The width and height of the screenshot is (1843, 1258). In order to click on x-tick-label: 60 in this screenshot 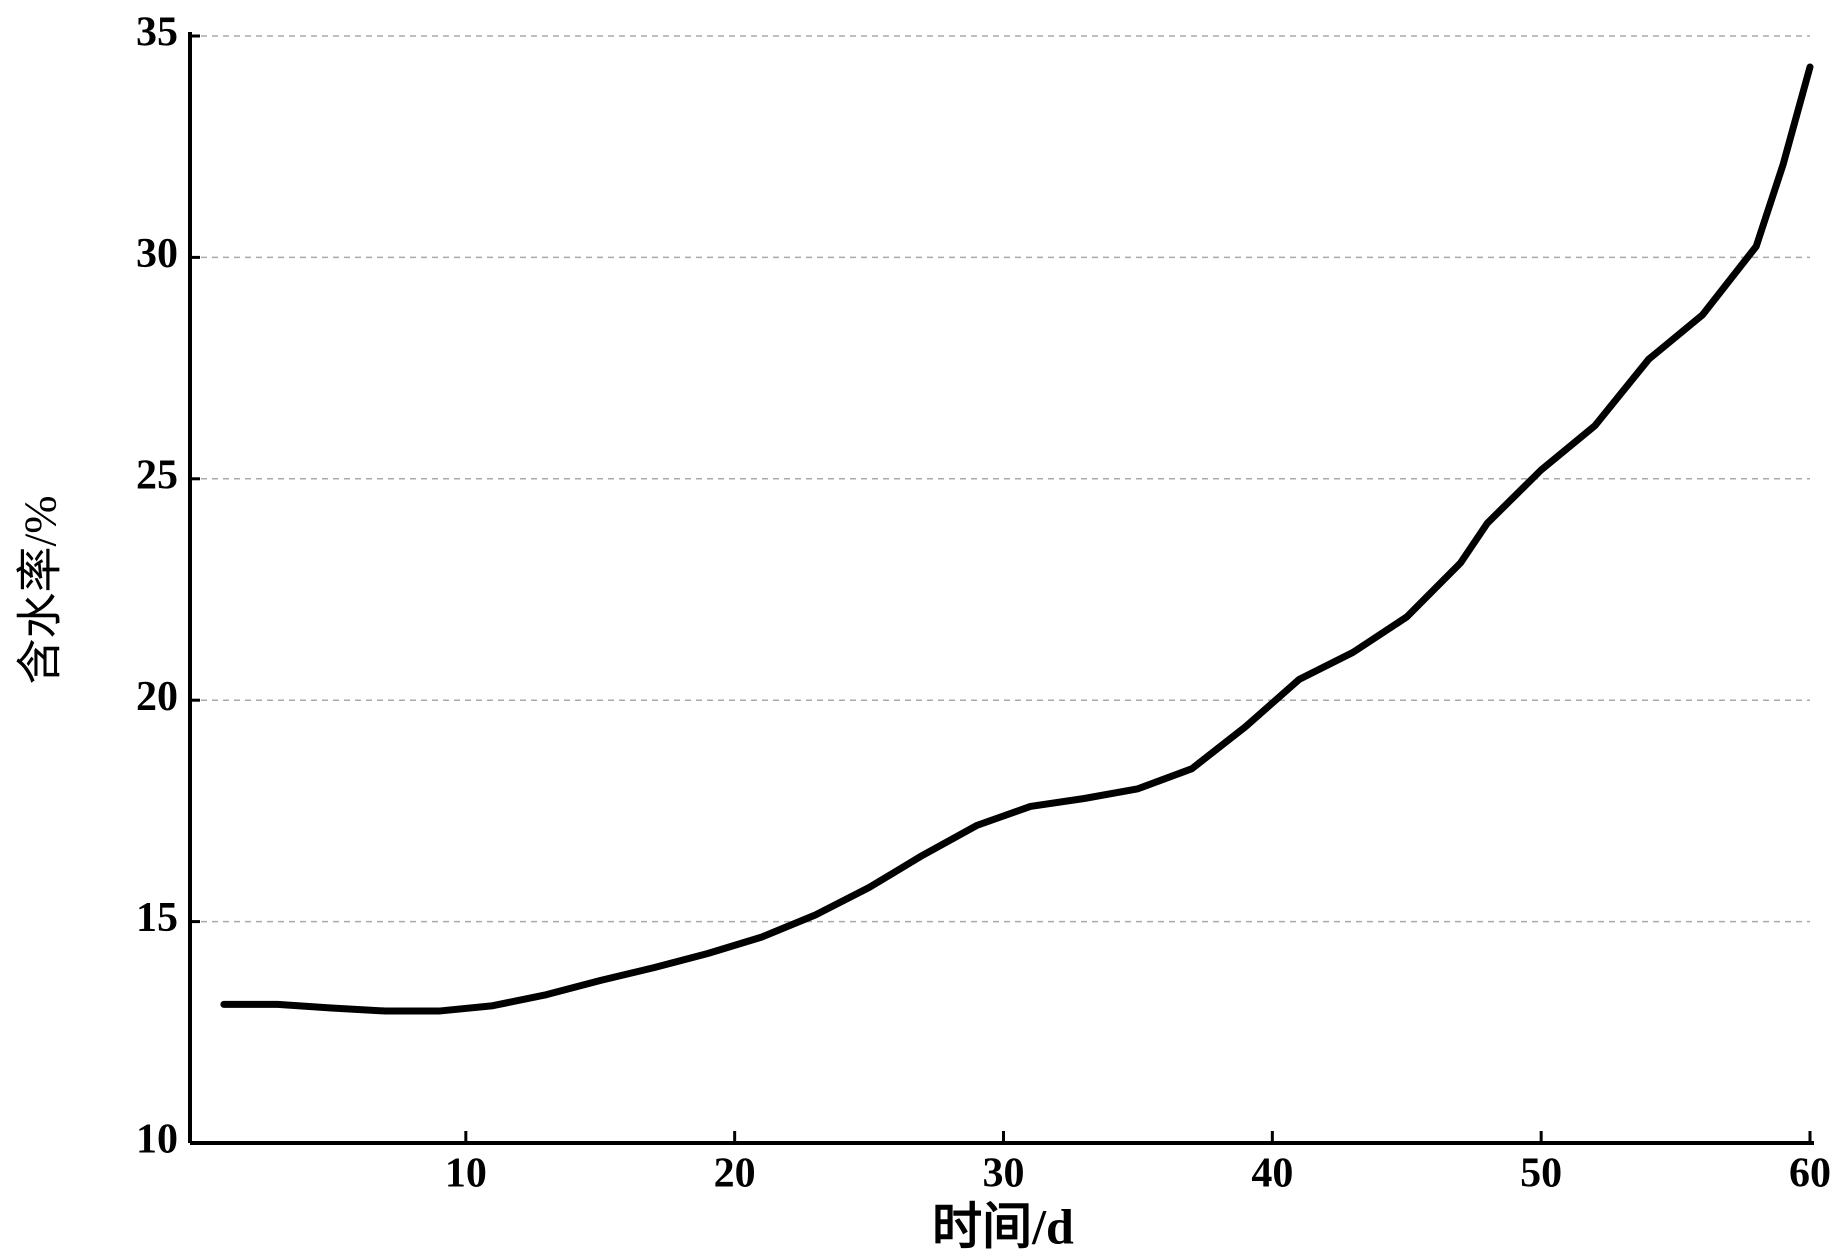, I will do `click(1810, 1174)`.